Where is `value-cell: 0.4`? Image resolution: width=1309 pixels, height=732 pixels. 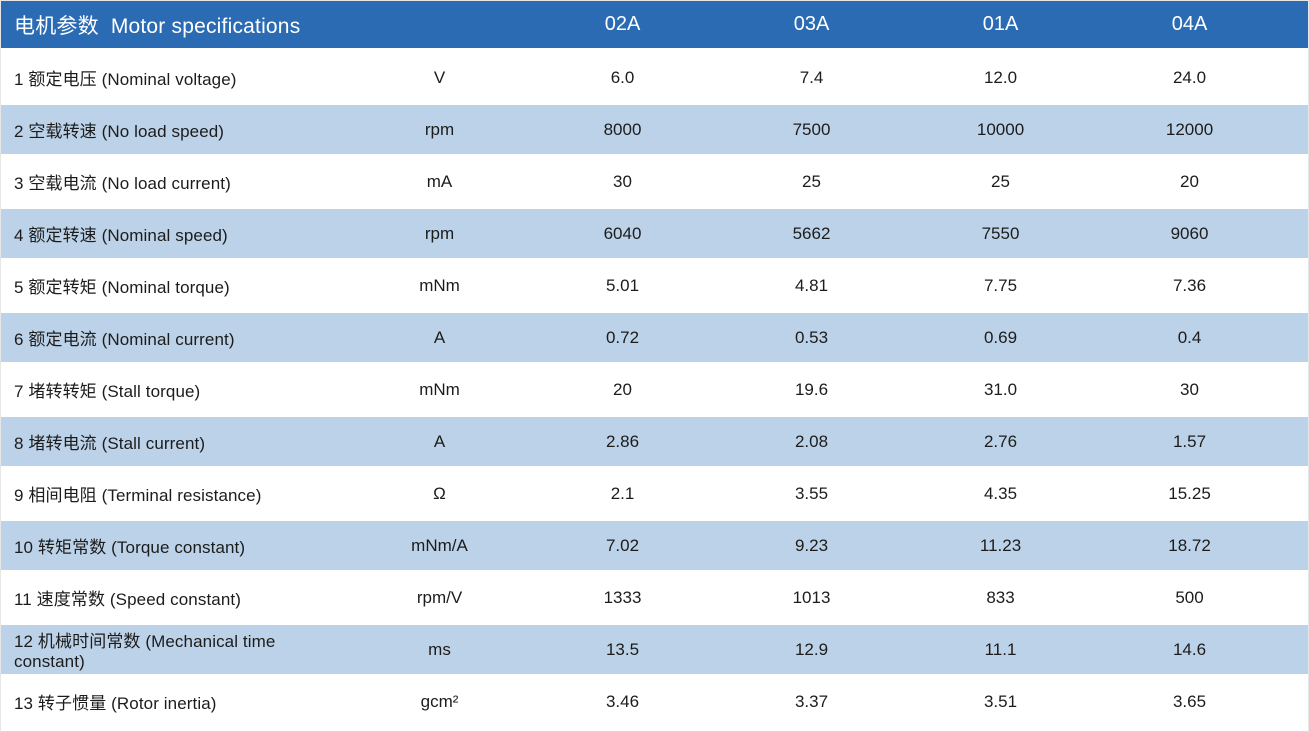 value-cell: 0.4 is located at coordinates (1190, 339).